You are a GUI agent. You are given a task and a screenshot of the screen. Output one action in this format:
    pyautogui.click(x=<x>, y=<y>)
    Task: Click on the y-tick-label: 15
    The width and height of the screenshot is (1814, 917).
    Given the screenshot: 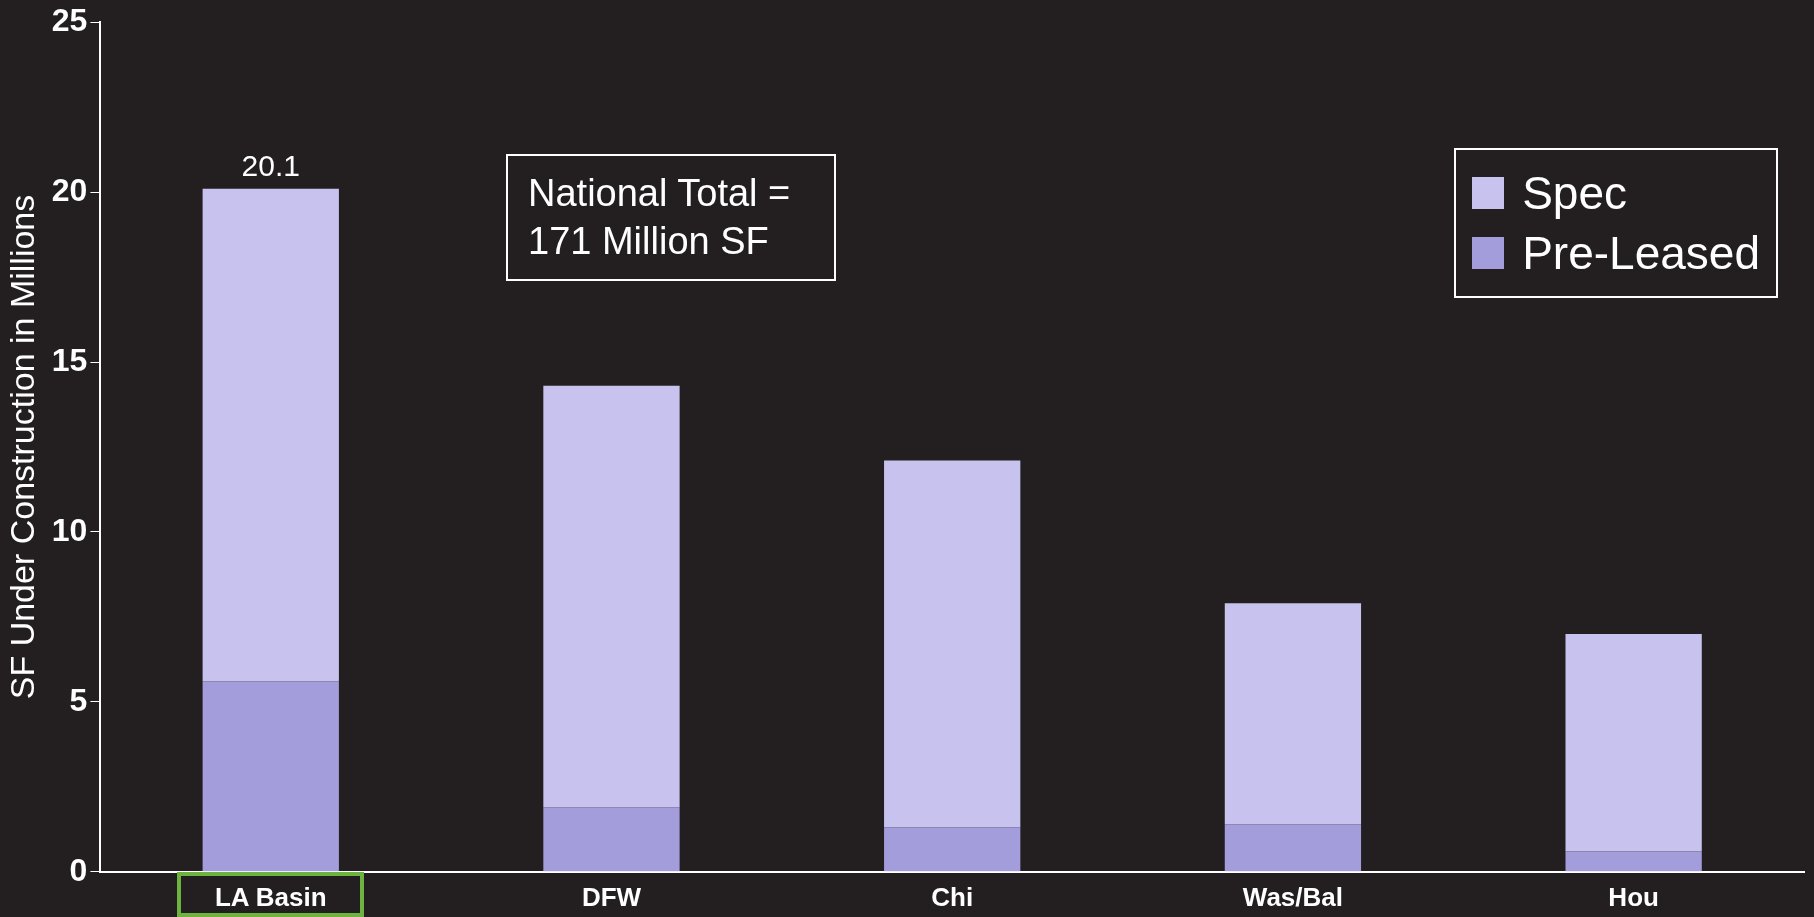 What is the action you would take?
    pyautogui.click(x=69, y=359)
    